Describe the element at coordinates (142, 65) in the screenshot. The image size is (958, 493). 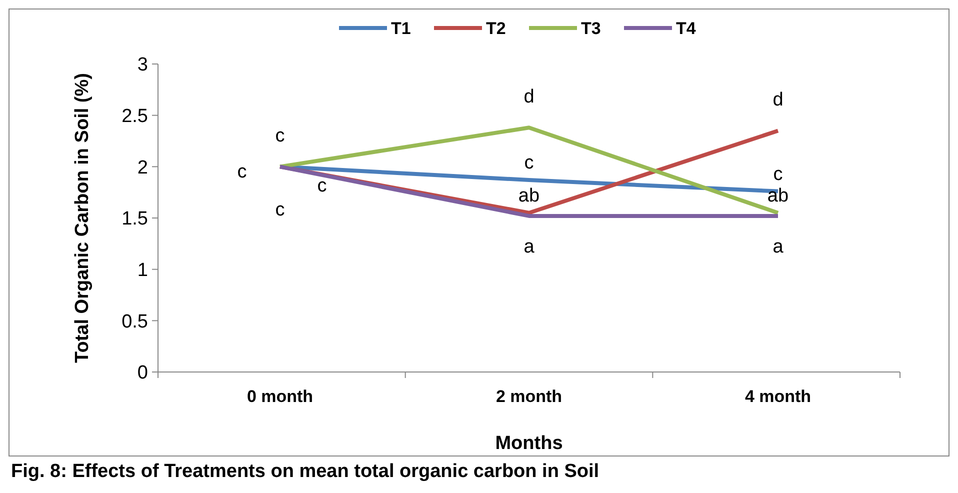
I see `y-tick-label: 3` at that location.